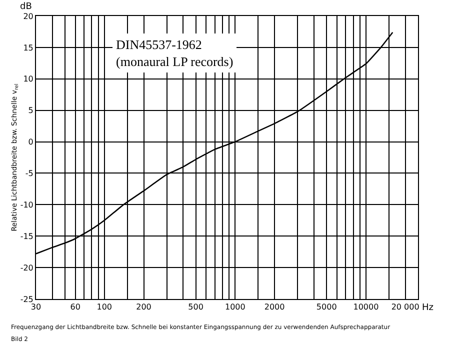  Describe the element at coordinates (274, 307) in the screenshot. I see `x-tick-label: 2000` at that location.